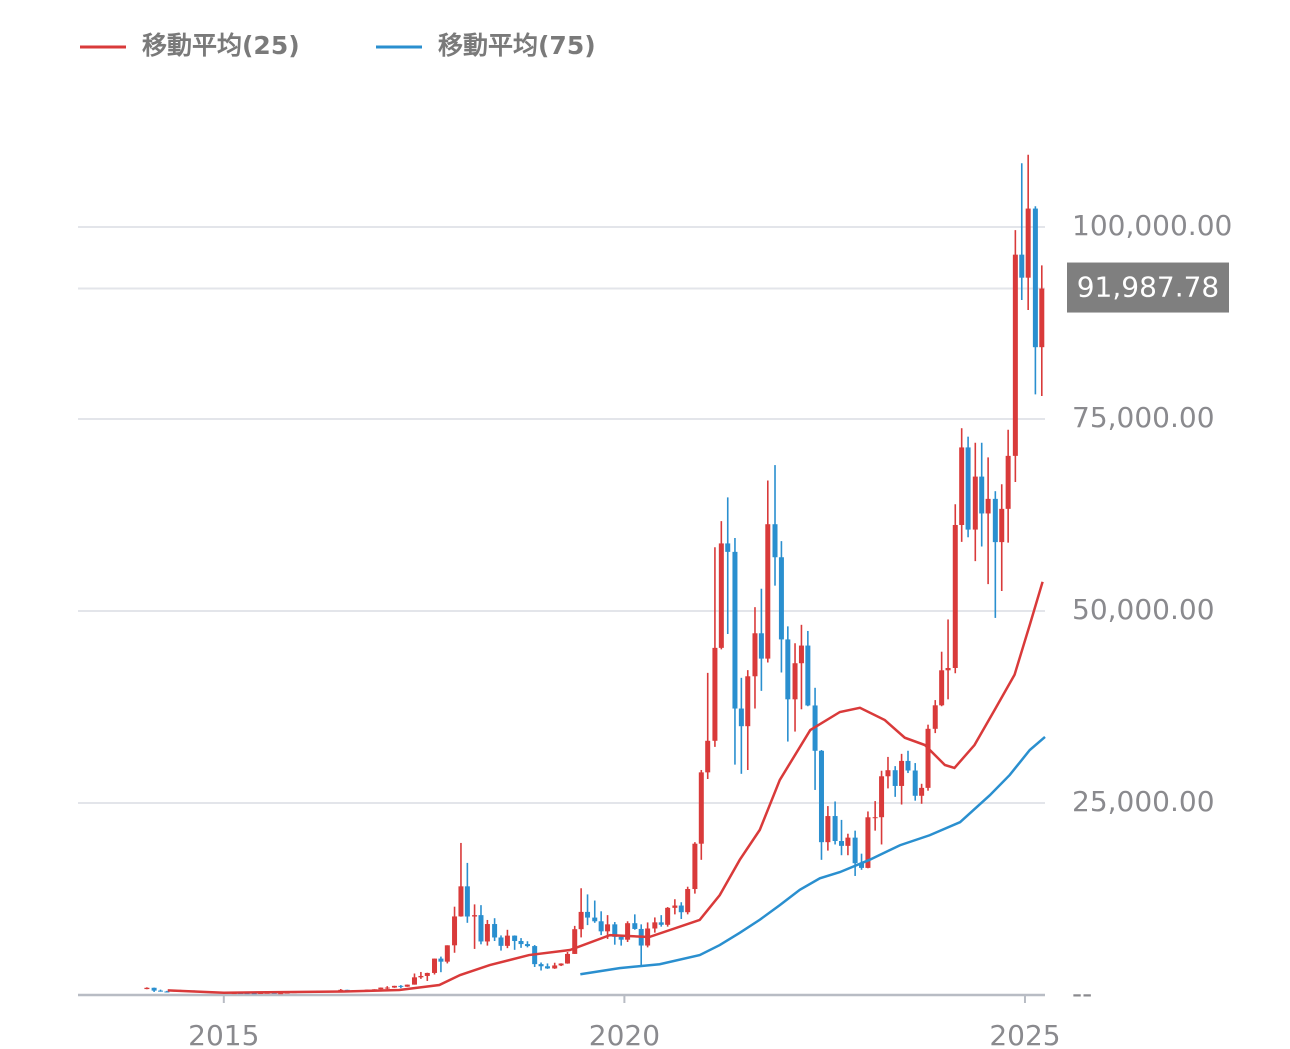  Describe the element at coordinates (813, 856) in the screenshot. I see `ma-line` at that location.